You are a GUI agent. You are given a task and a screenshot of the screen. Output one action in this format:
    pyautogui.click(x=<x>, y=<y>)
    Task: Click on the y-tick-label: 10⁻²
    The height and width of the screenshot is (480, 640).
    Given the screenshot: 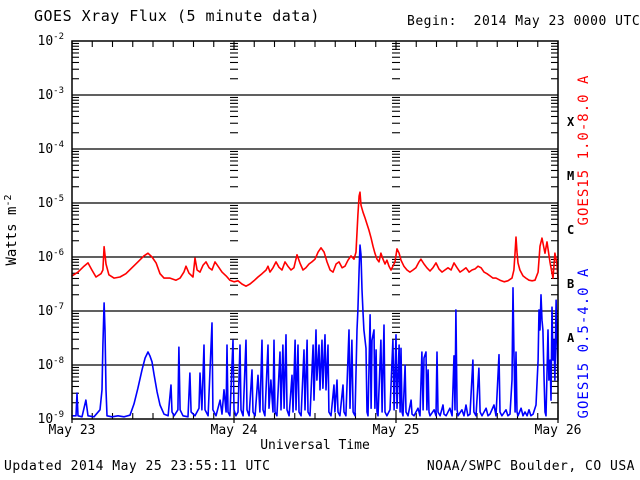 What is the action you would take?
    pyautogui.click(x=51, y=40)
    